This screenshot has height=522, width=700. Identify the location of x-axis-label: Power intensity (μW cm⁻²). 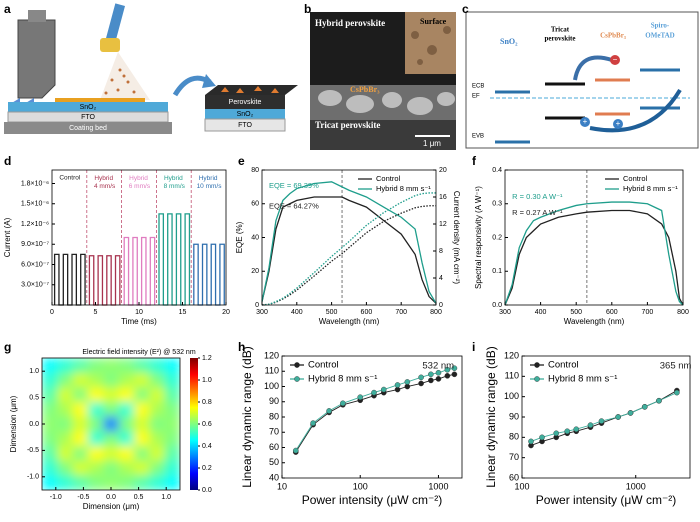
(372, 500).